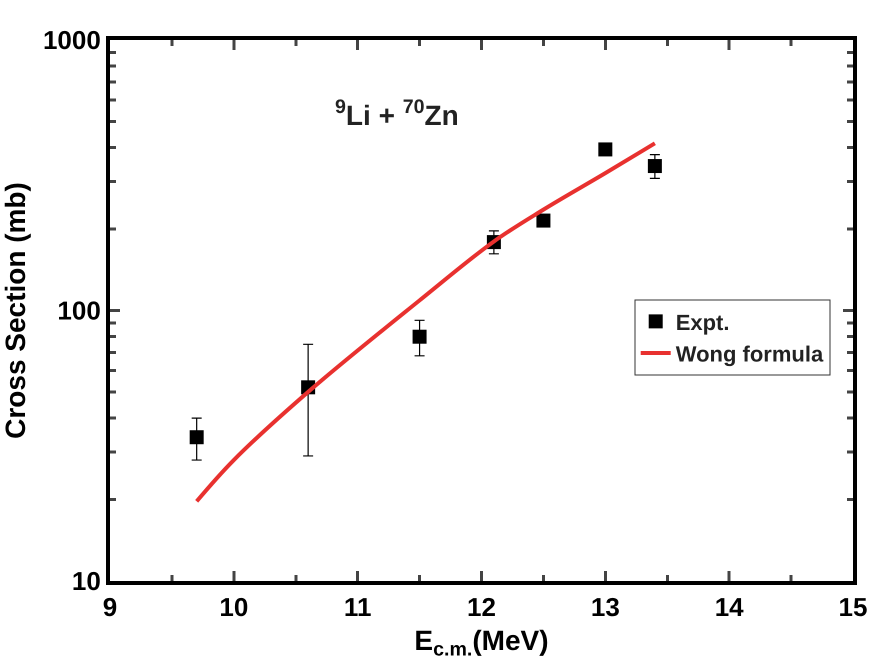 The height and width of the screenshot is (671, 883). Describe the element at coordinates (16, 310) in the screenshot. I see `y-axis-title: Cross Section (mb)` at that location.